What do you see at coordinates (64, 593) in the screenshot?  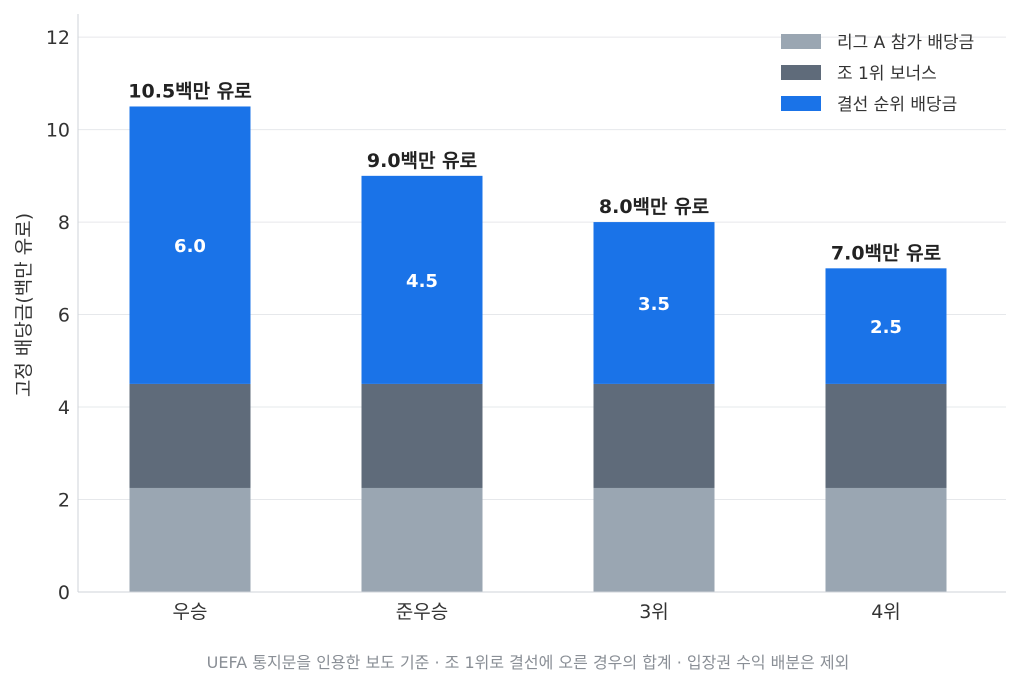 I see `y-tick-label: 0` at bounding box center [64, 593].